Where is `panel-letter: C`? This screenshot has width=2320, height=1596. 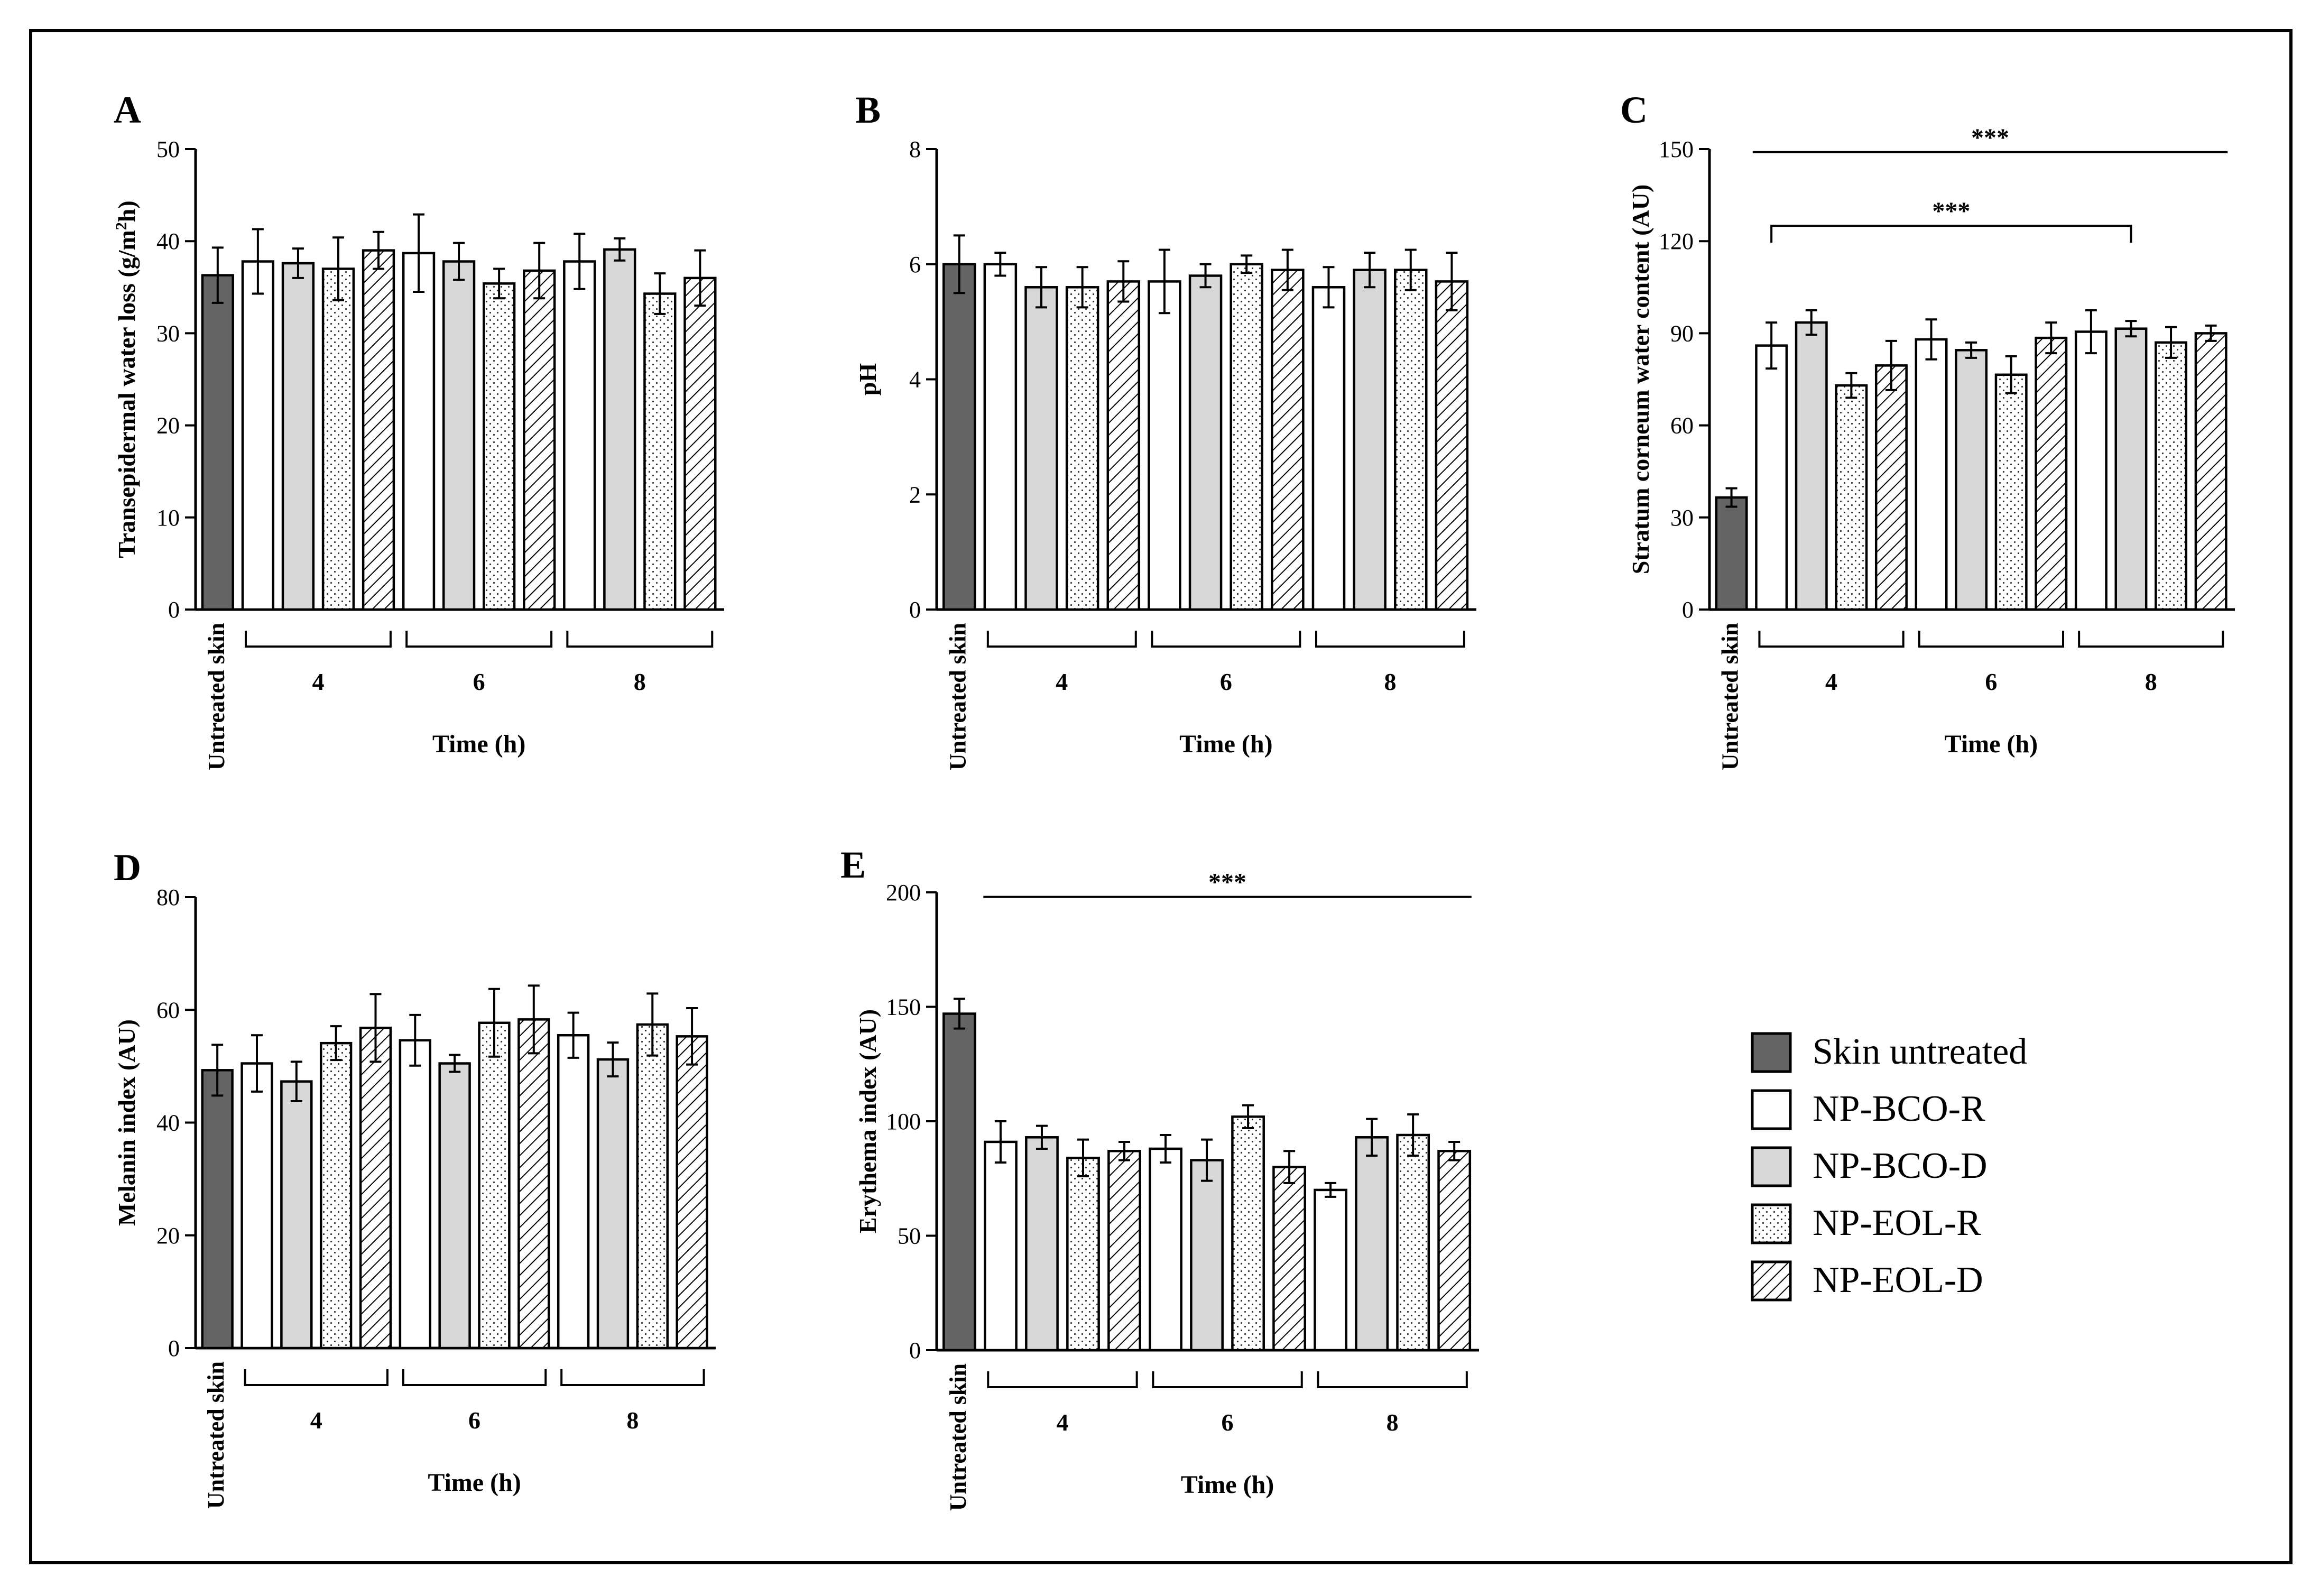
panel-letter: C is located at coordinates (1634, 110).